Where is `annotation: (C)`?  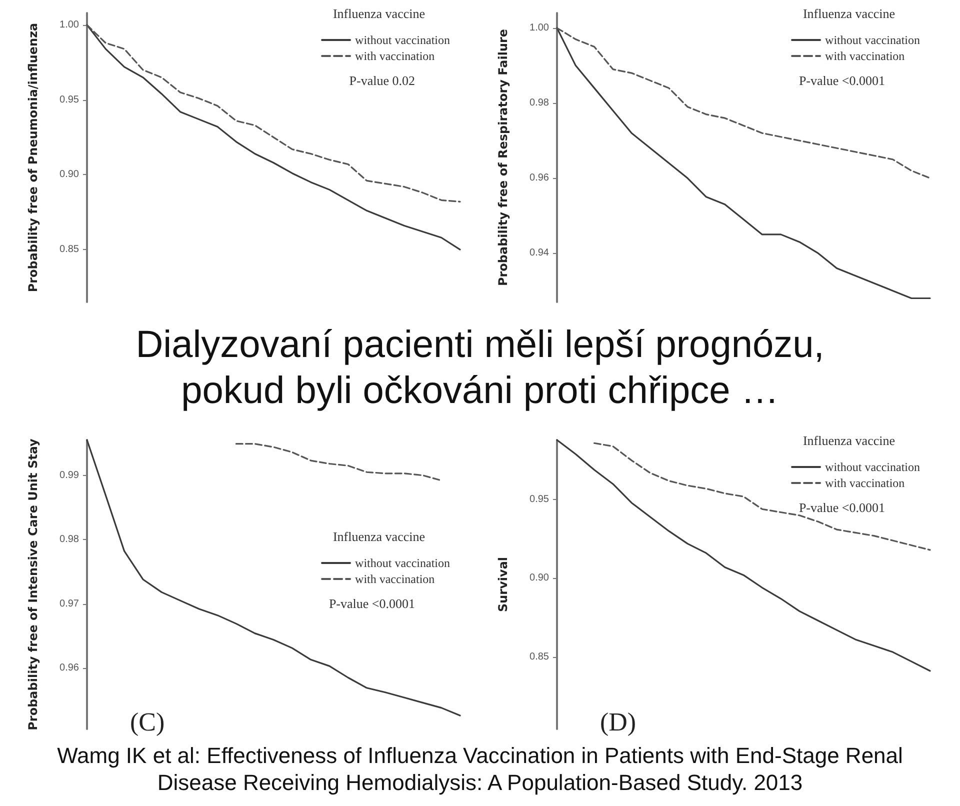
annotation: (C) is located at coordinates (147, 722).